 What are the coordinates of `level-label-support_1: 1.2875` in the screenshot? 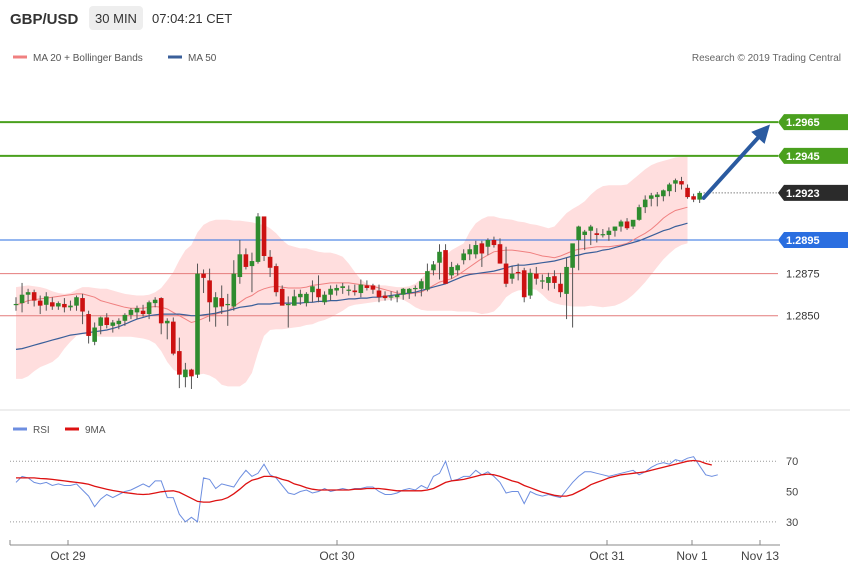 It's located at (803, 275).